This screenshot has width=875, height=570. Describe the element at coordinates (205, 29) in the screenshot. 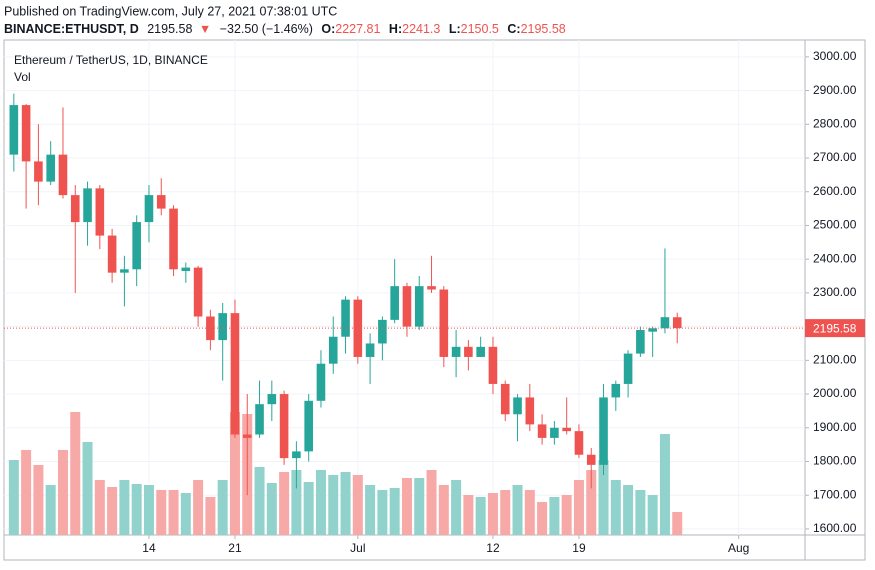

I see `direction: ▼` at that location.